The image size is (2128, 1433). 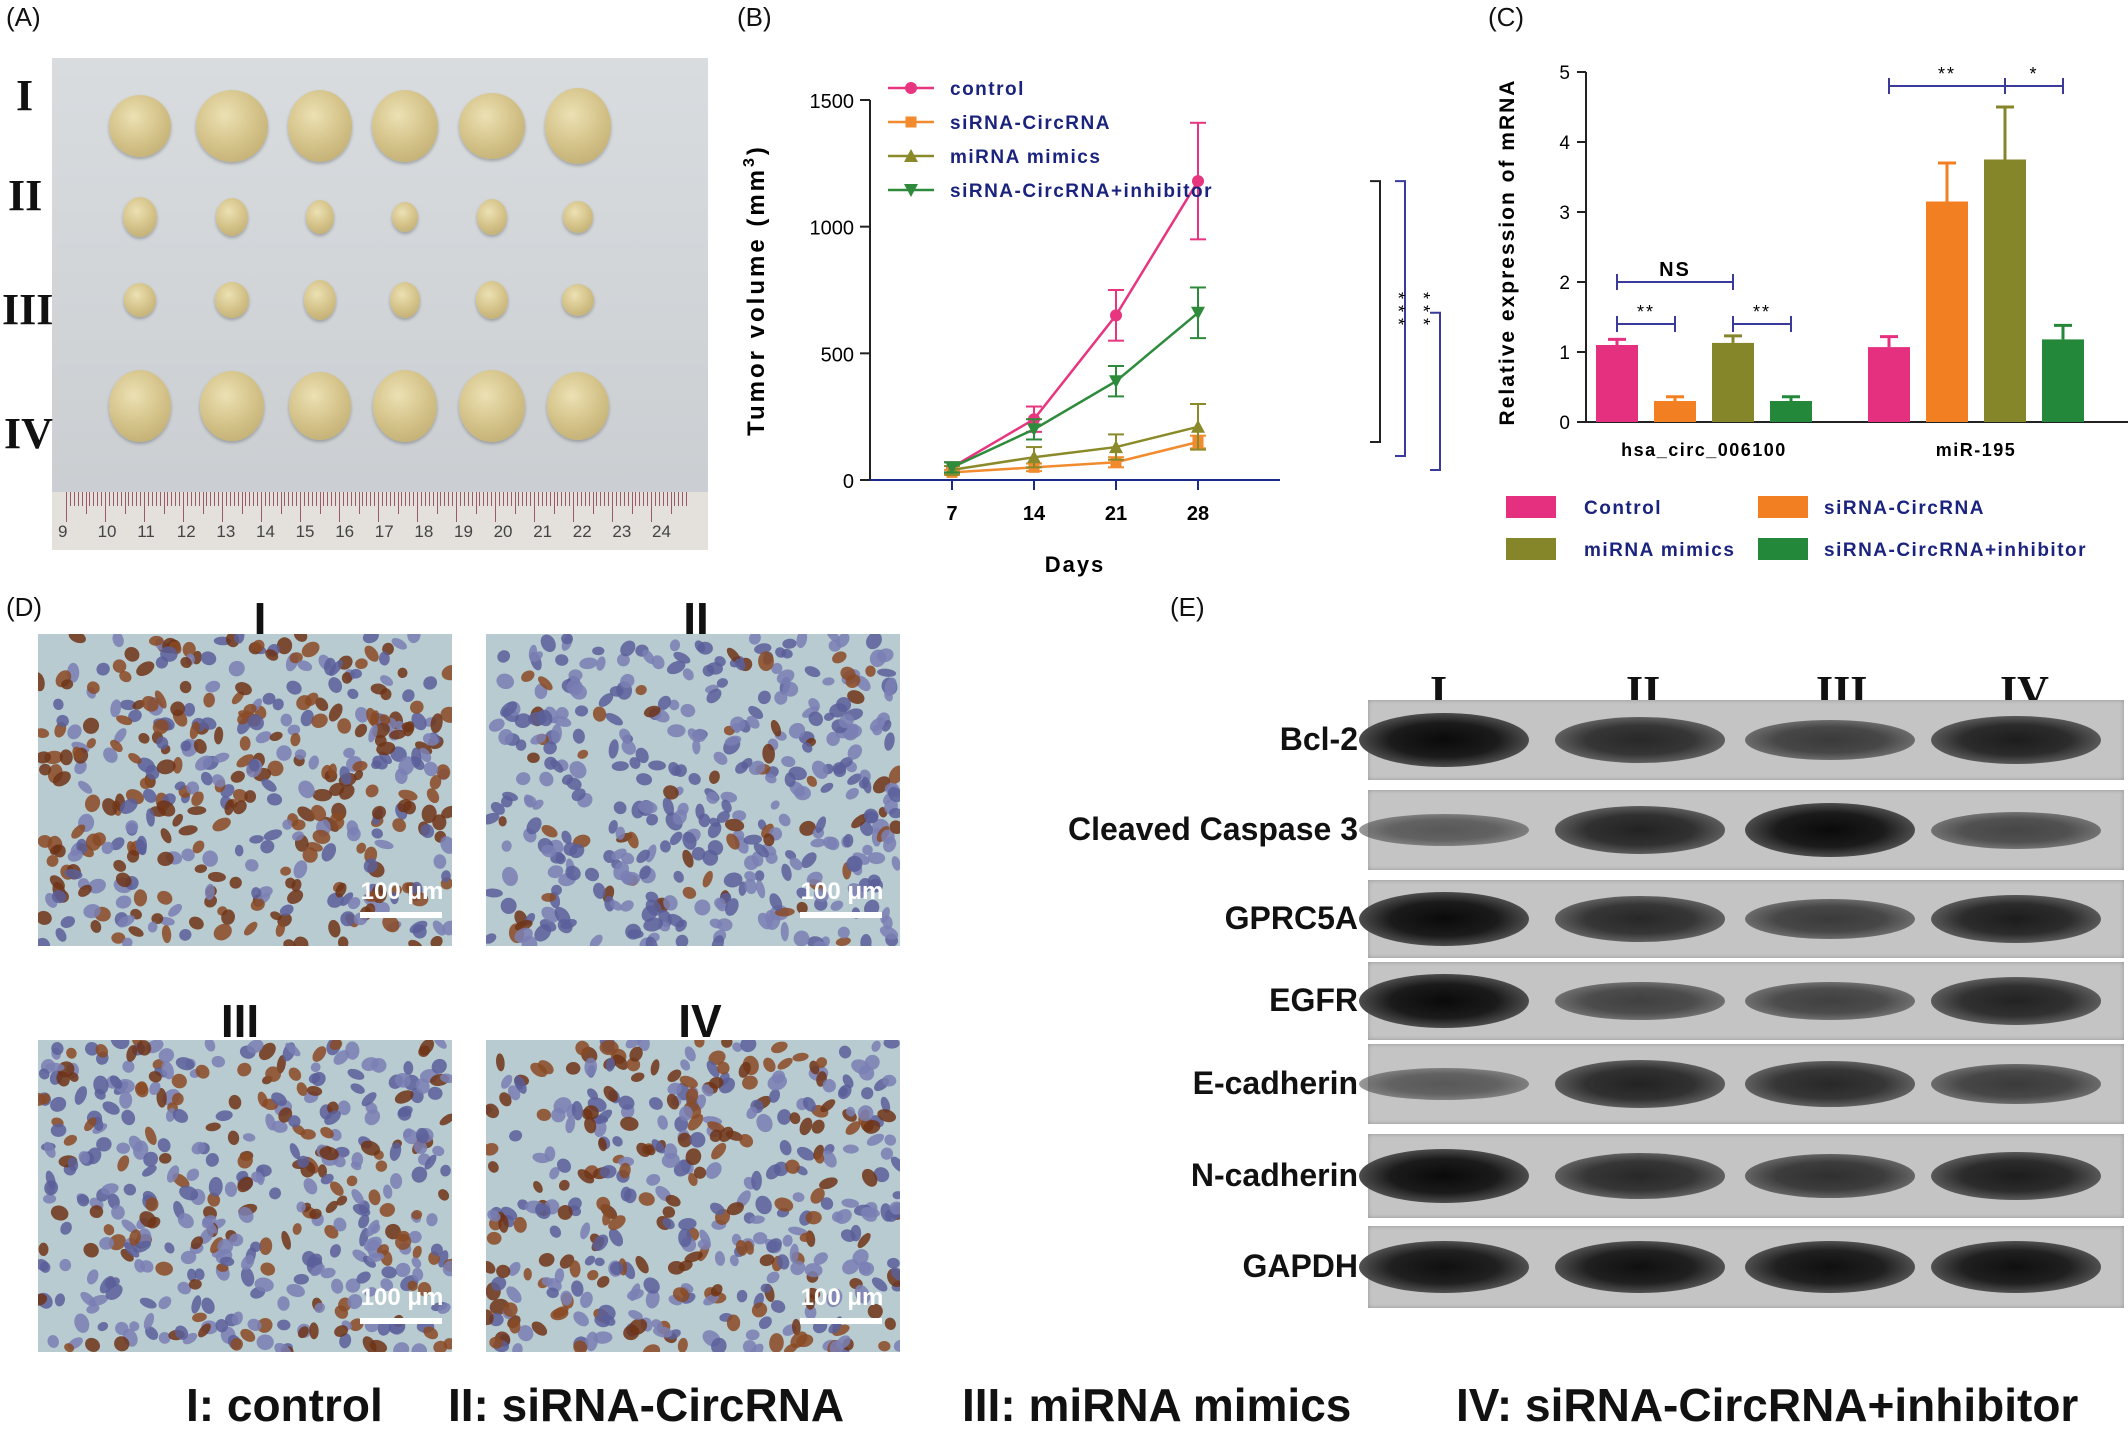 What do you see at coordinates (1531, 549) in the screenshot?
I see `legend-swatch` at bounding box center [1531, 549].